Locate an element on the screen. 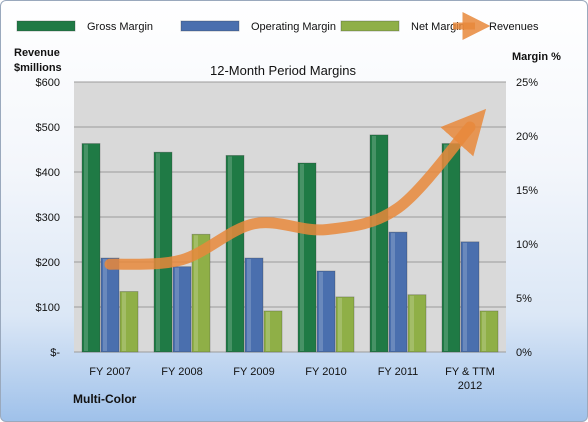  x-category-label: FY 2010 is located at coordinates (325, 372).